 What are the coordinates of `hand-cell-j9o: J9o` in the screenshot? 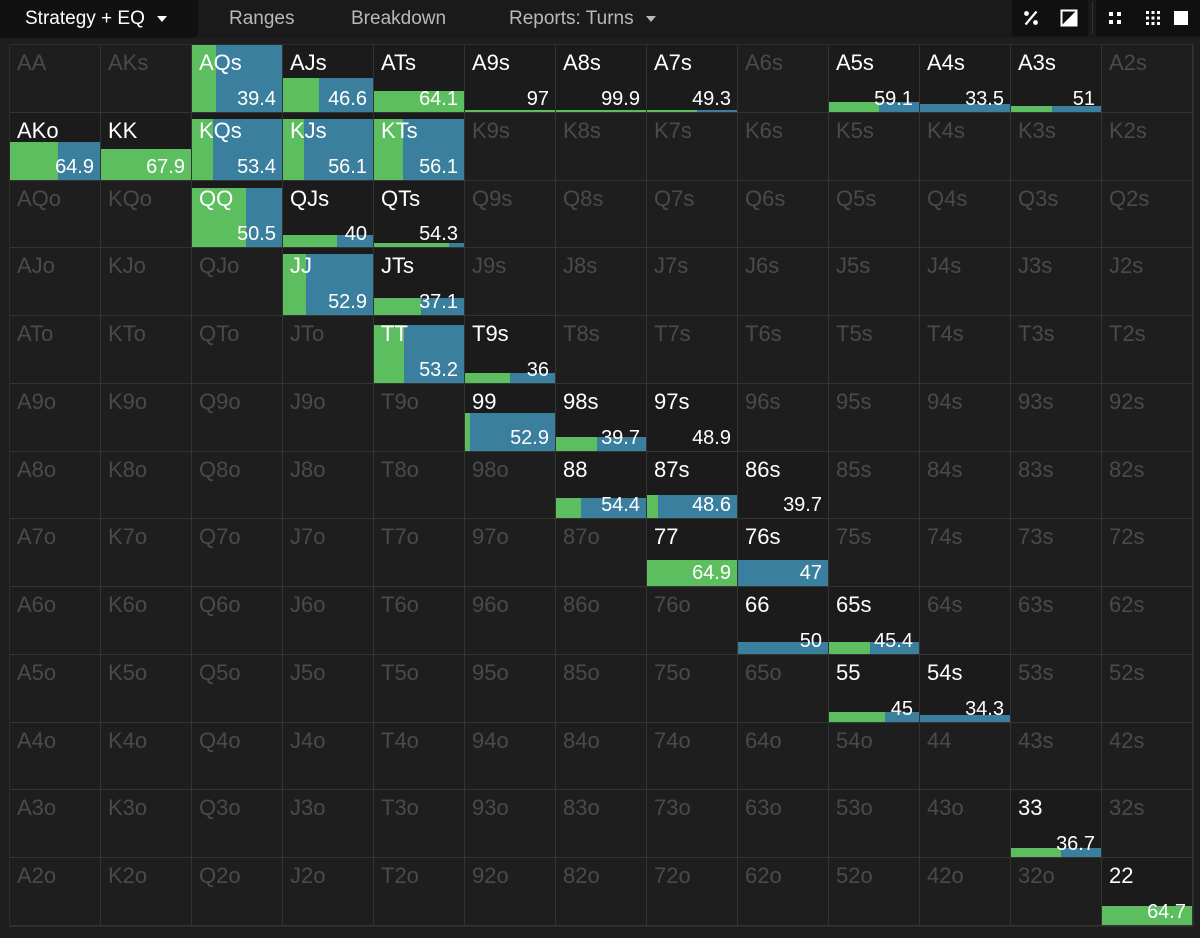 It's located at (328, 417).